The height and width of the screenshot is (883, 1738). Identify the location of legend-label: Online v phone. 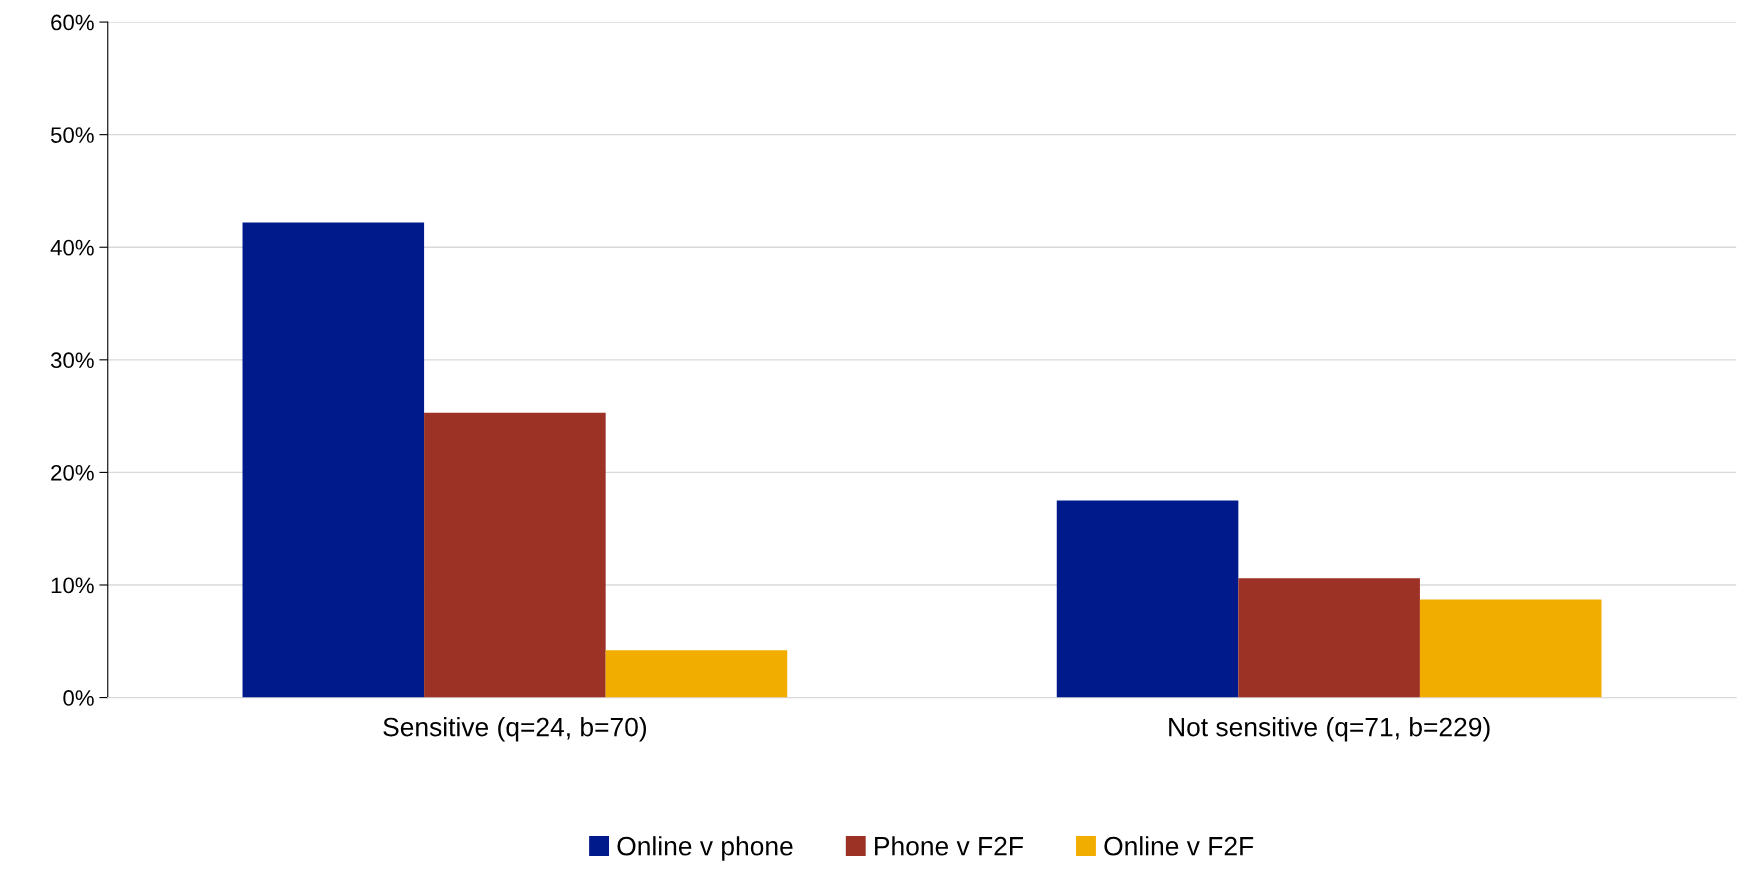
(705, 848).